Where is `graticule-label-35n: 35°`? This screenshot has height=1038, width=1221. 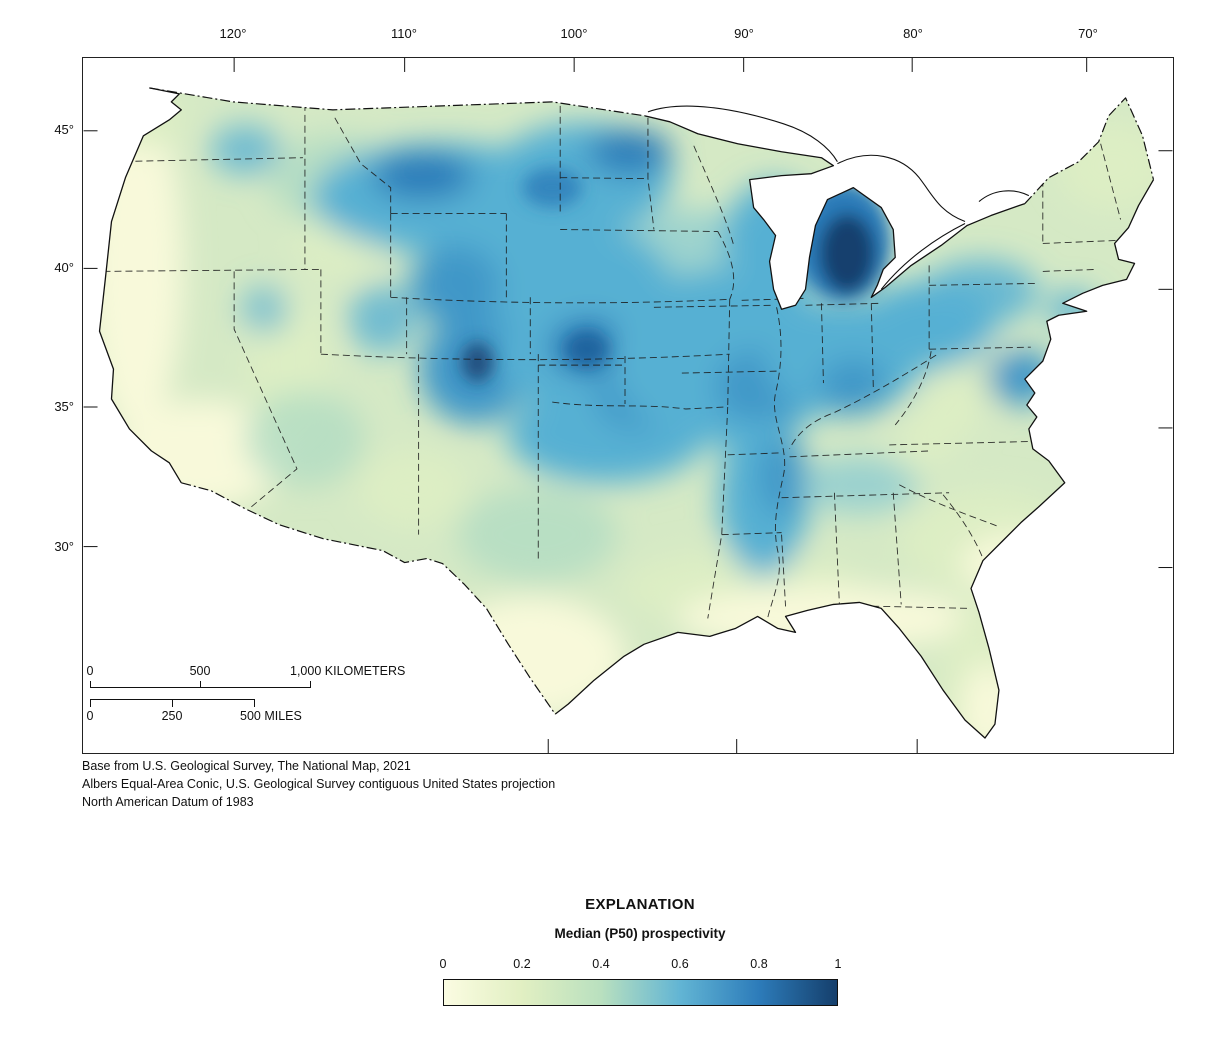
graticule-label-35n: 35° is located at coordinates (64, 406).